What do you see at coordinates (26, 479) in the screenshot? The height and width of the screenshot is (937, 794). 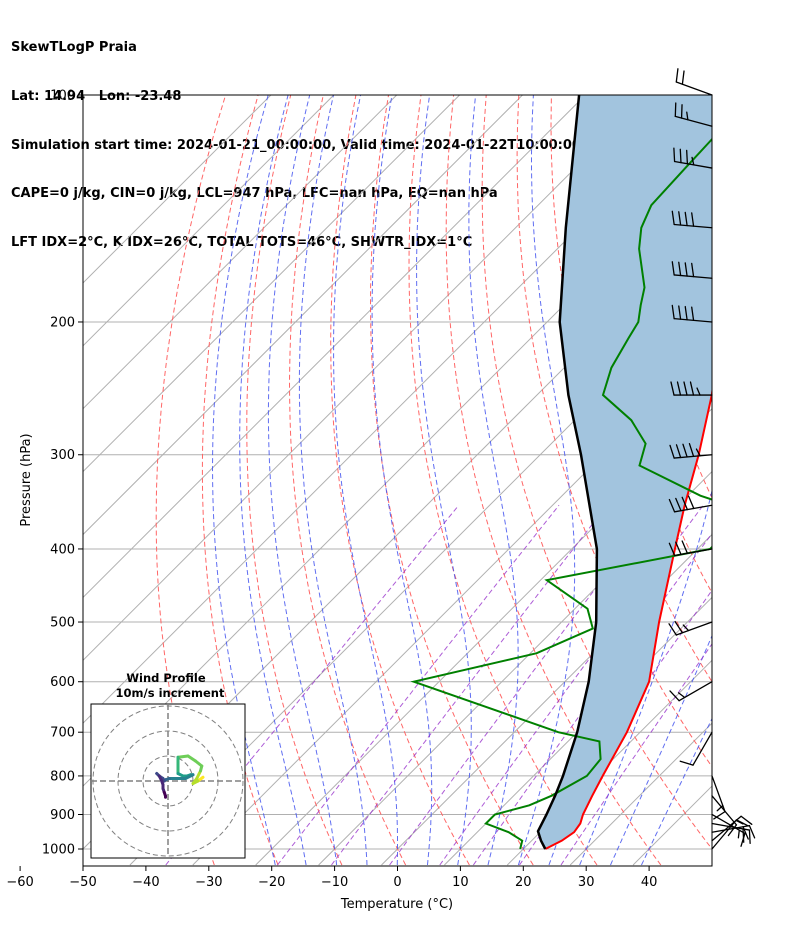 I see `y-axis-label: Pressure (hPa)` at bounding box center [26, 479].